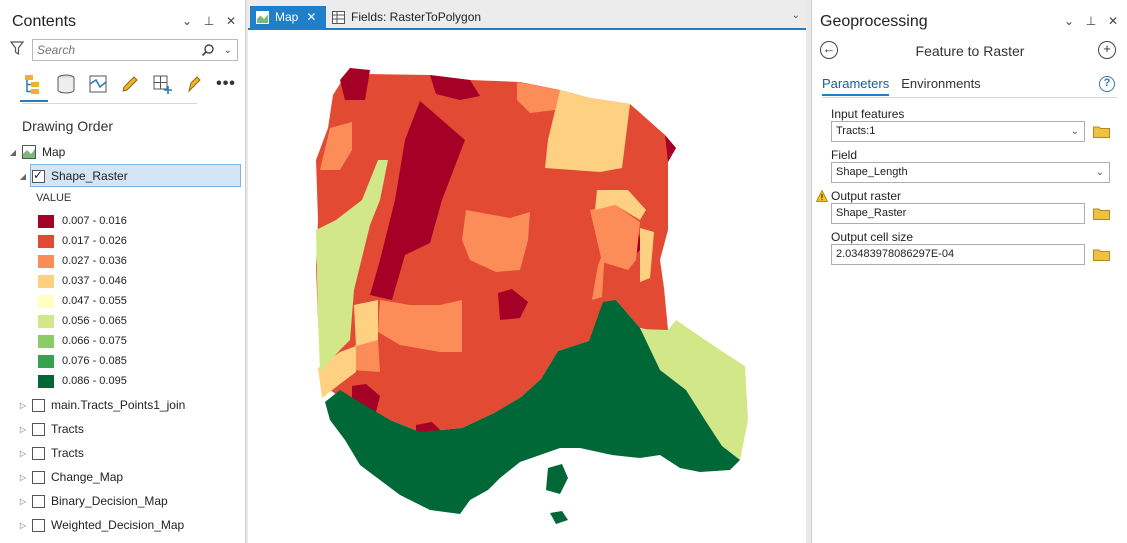  What do you see at coordinates (406, 17) in the screenshot?
I see `tab-fields: Fields: RasterToPolygon` at bounding box center [406, 17].